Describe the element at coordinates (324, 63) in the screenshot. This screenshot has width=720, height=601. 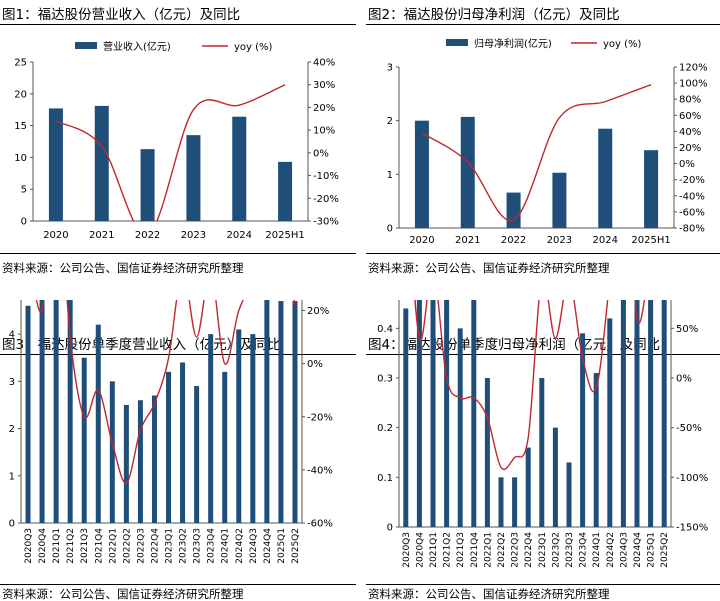
I see `right-tick-label: 40%` at that location.